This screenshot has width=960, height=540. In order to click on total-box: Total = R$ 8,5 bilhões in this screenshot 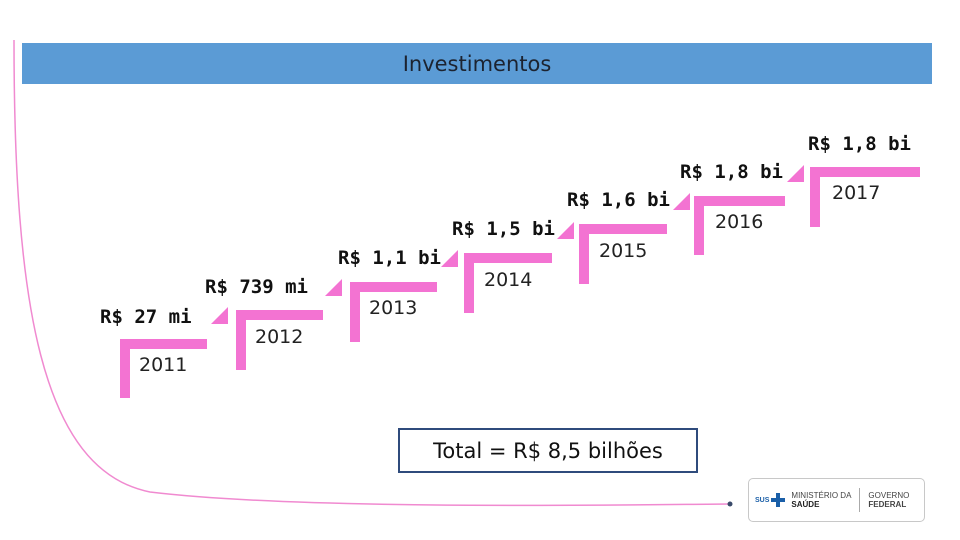, I will do `click(548, 450)`.